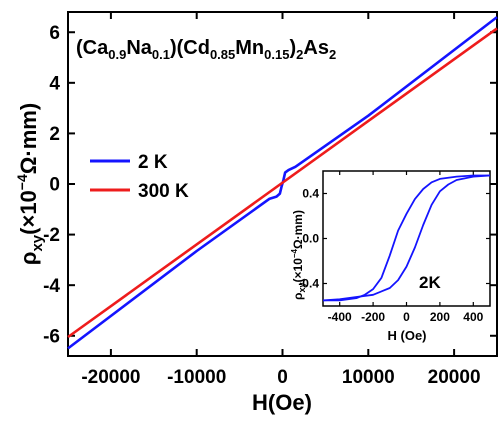  Describe the element at coordinates (454, 377) in the screenshot. I see `main-x-tick-label: 20000` at that location.